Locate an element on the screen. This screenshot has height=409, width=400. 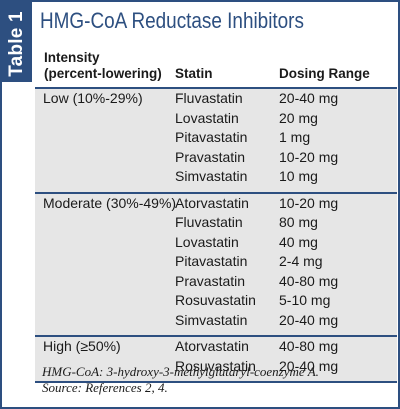
table-row: Pitavastatin 2-4 mg is located at coordinates (216, 263).